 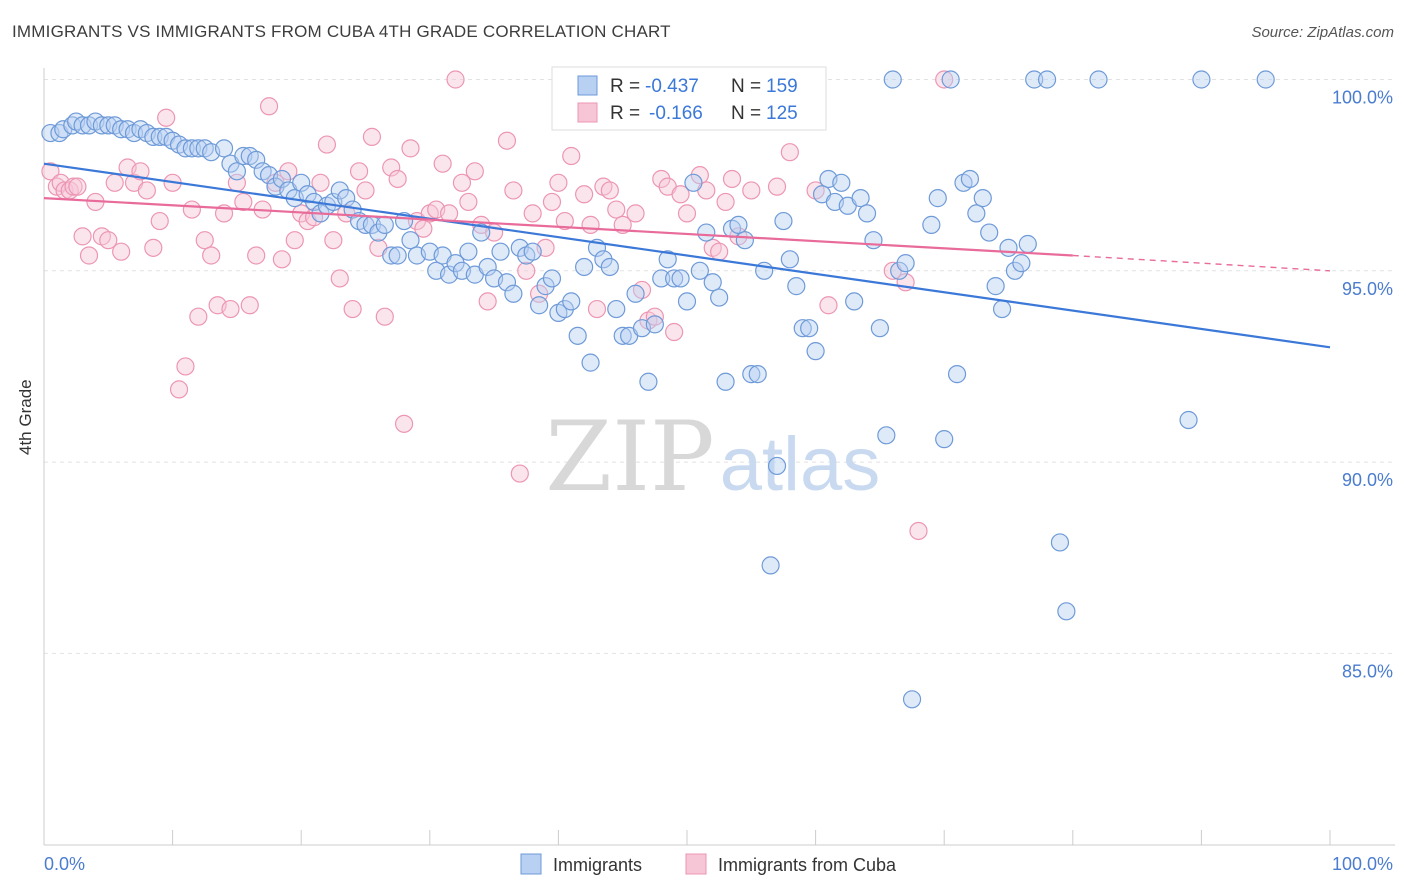 I want to click on stats-r-value-blue: -0.437, so click(x=672, y=86).